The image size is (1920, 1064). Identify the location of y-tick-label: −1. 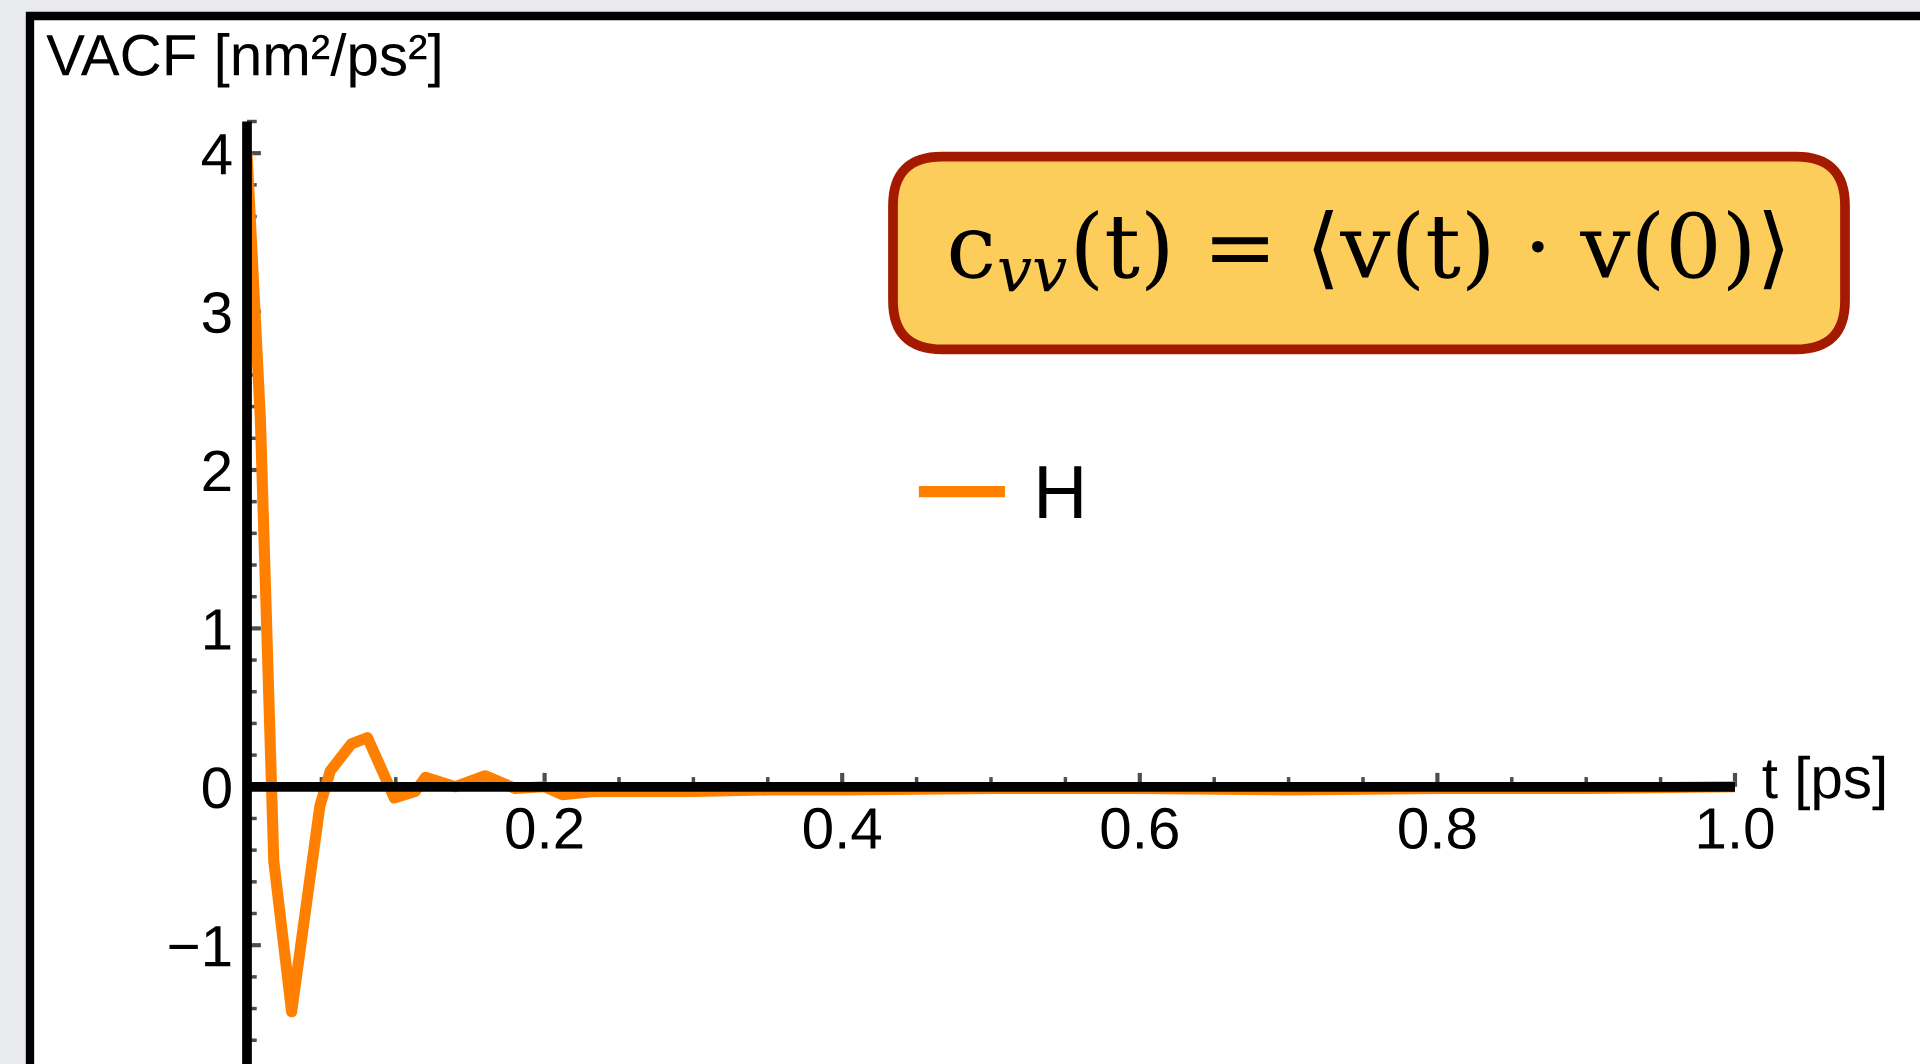
(200, 946).